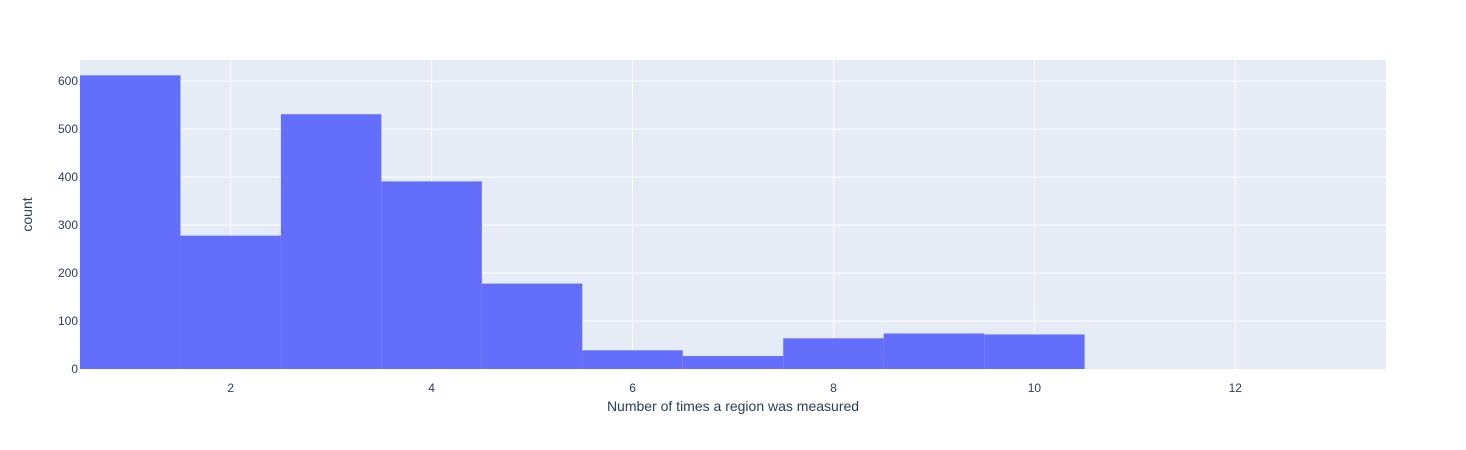 The height and width of the screenshot is (450, 1466). What do you see at coordinates (833, 388) in the screenshot?
I see `x-tick-label: 8` at bounding box center [833, 388].